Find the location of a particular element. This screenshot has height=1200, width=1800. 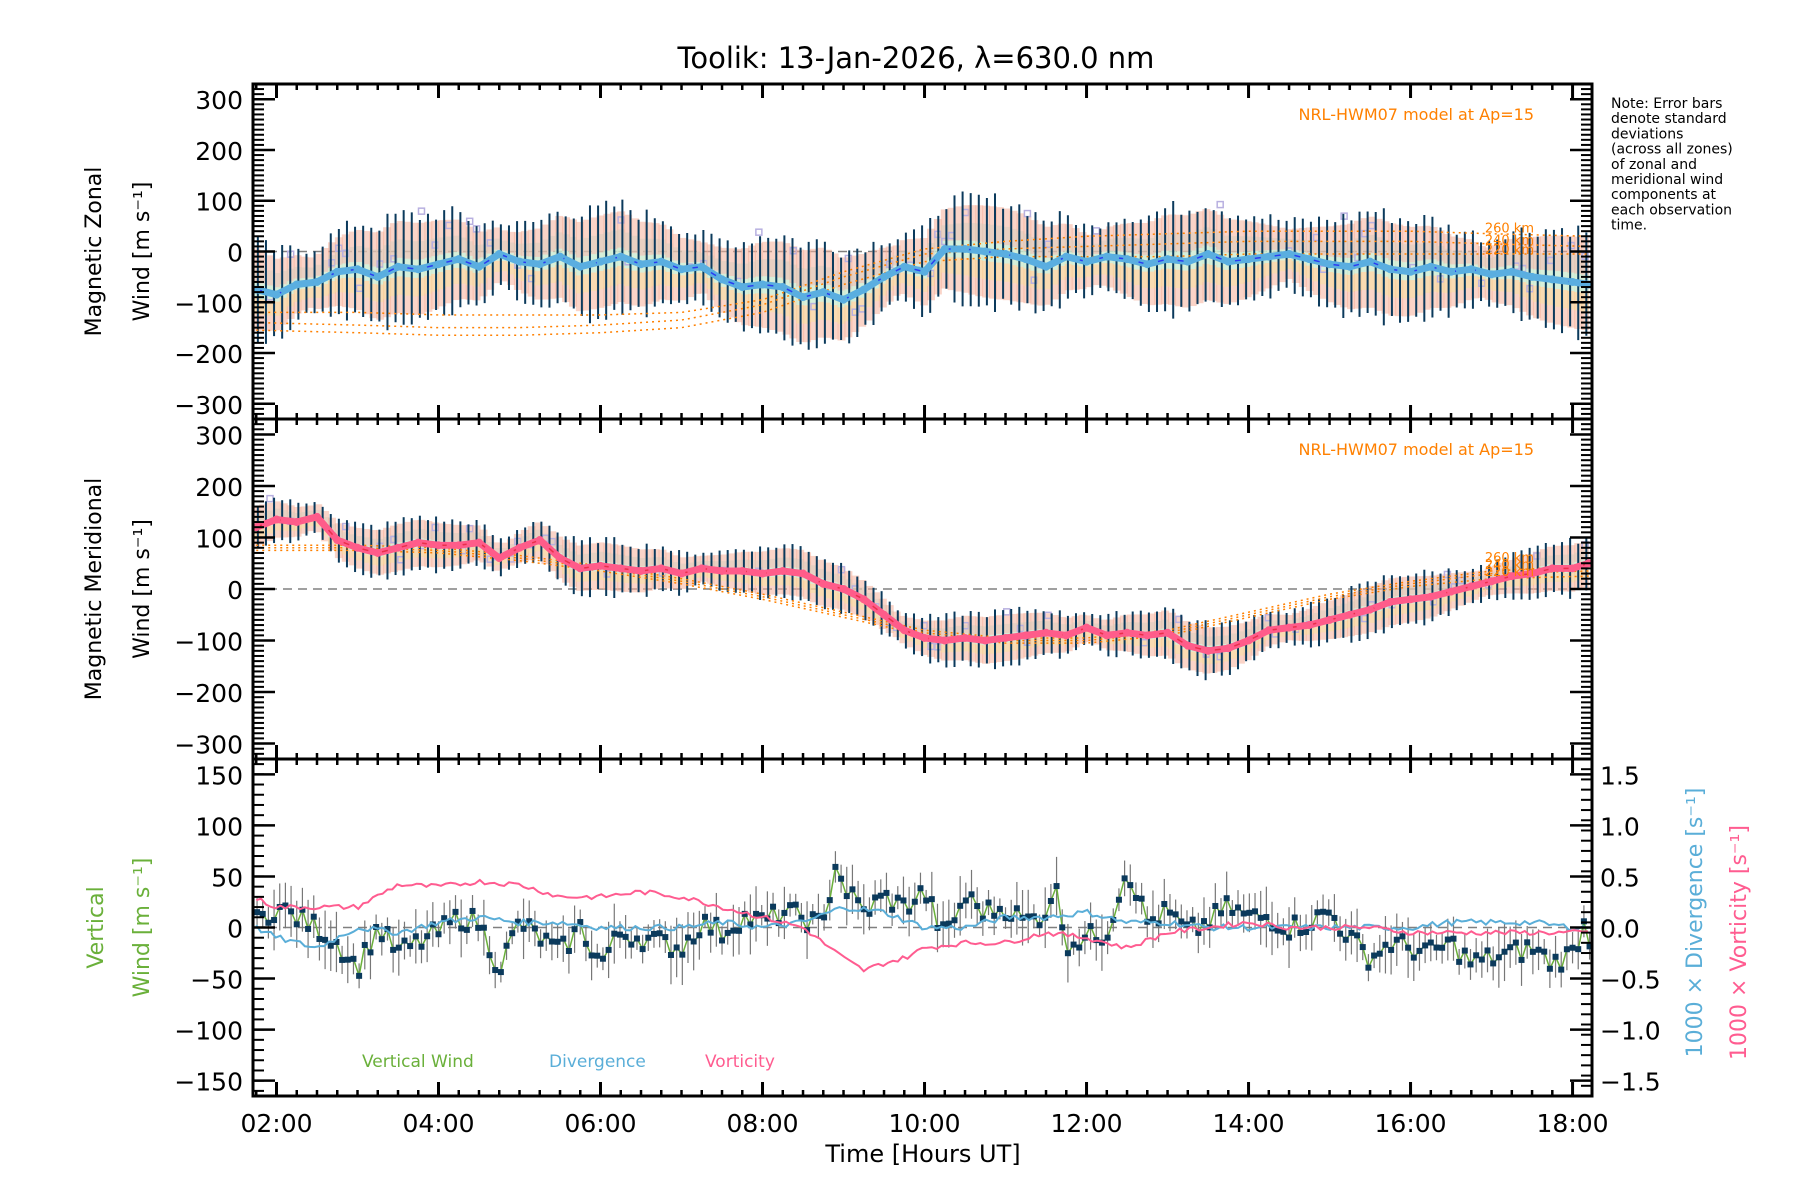

vorticity-axis-label: 1000 × Vorticity [s⁻¹] is located at coordinates (1739, 942).